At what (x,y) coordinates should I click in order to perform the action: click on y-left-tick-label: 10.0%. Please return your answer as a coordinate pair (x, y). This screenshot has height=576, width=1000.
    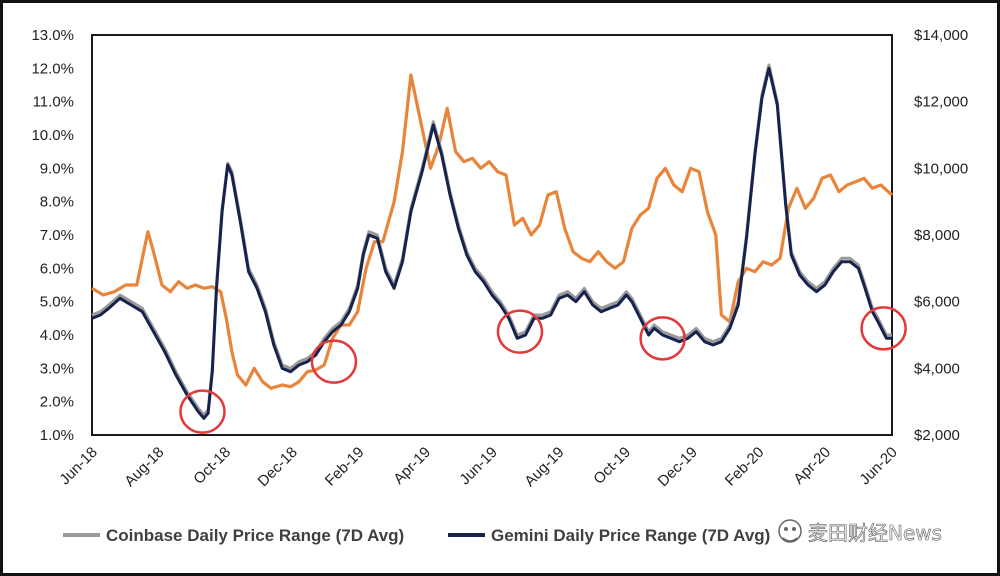
    Looking at the image, I should click on (52, 135).